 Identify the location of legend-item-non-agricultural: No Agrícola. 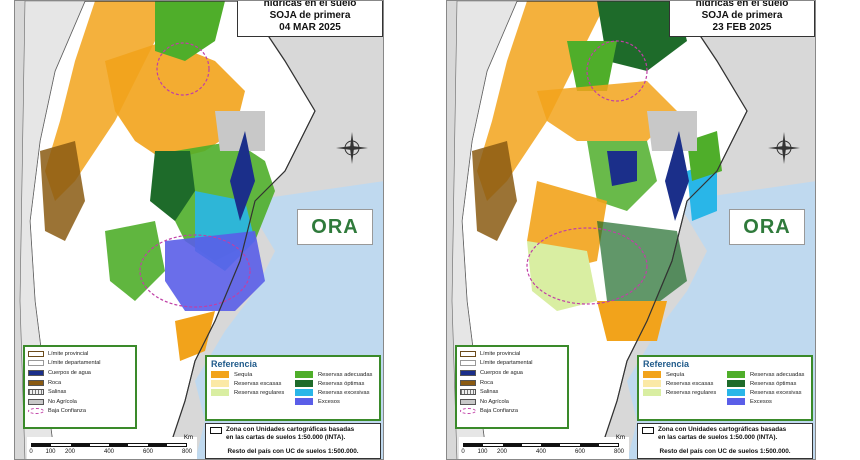
(80, 402).